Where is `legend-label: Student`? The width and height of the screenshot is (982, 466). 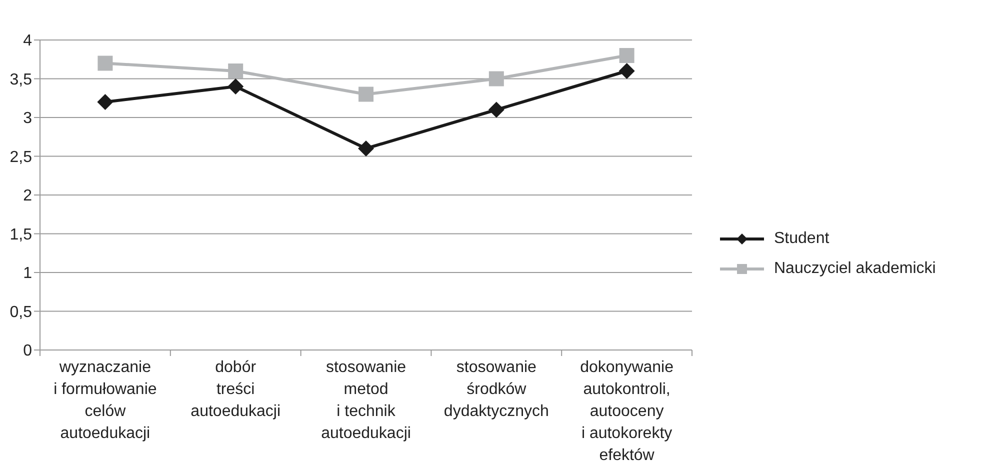
legend-label: Student is located at coordinates (802, 239).